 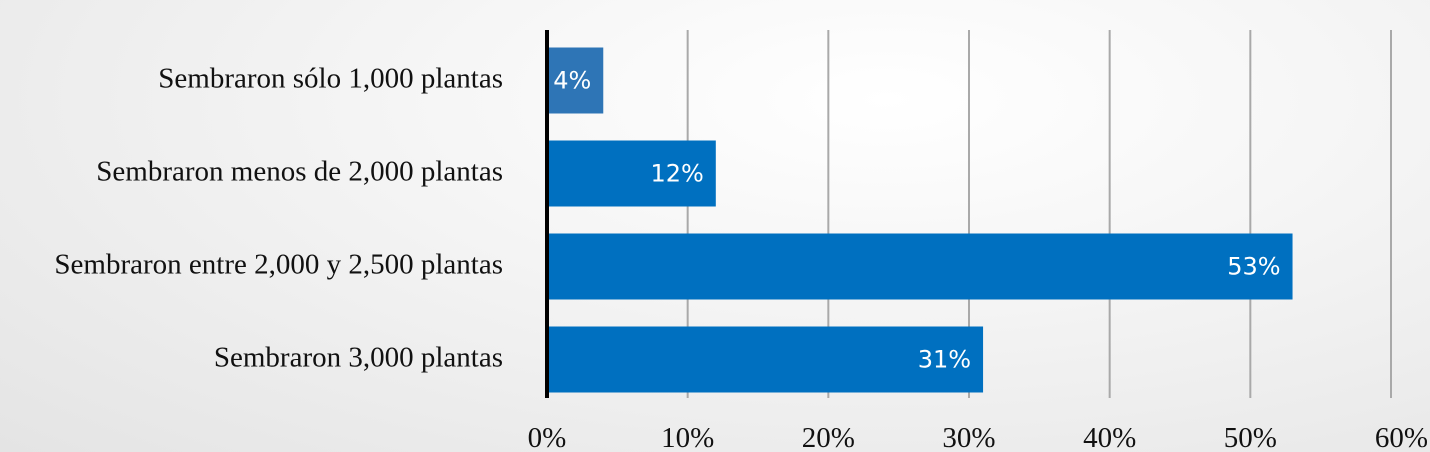 I want to click on category-label: Sembraron entre 2,000 y 2,500 plantas, so click(x=278, y=265).